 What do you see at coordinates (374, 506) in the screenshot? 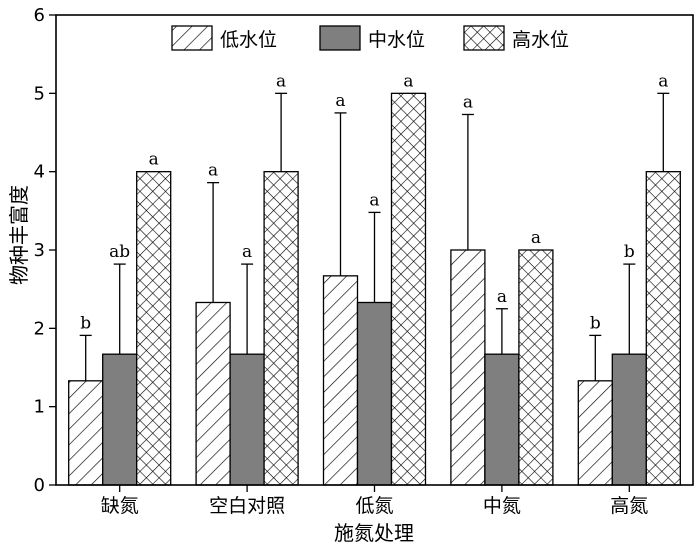
I see `x-tick-label: 低氮` at bounding box center [374, 506].